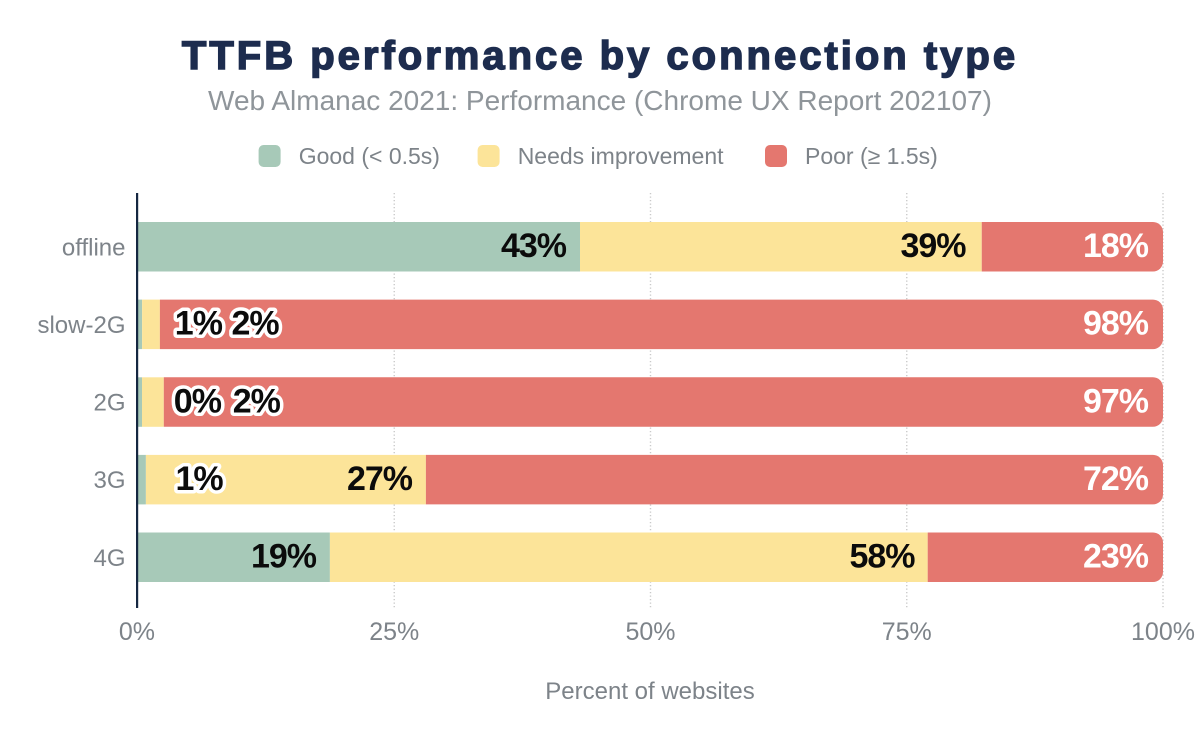 This screenshot has height=742, width=1200. I want to click on svg-text: 27%, so click(380, 479).